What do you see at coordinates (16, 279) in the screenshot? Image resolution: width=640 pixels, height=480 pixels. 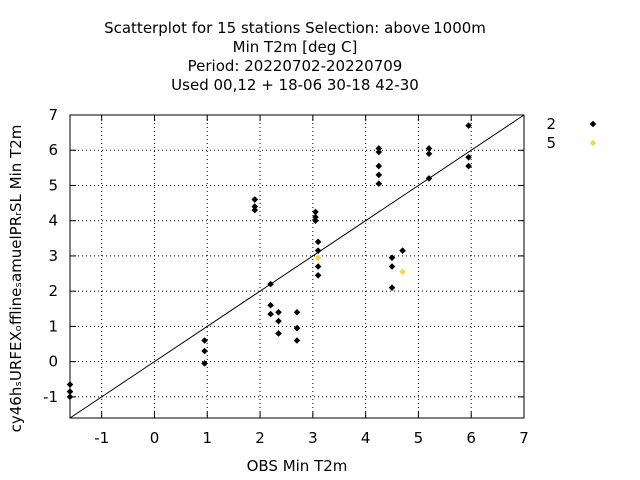 I see `y-axis-label: cy46hₛURFEXₒfflineₛamuelPRᵣSL Min T2m` at bounding box center [16, 279].